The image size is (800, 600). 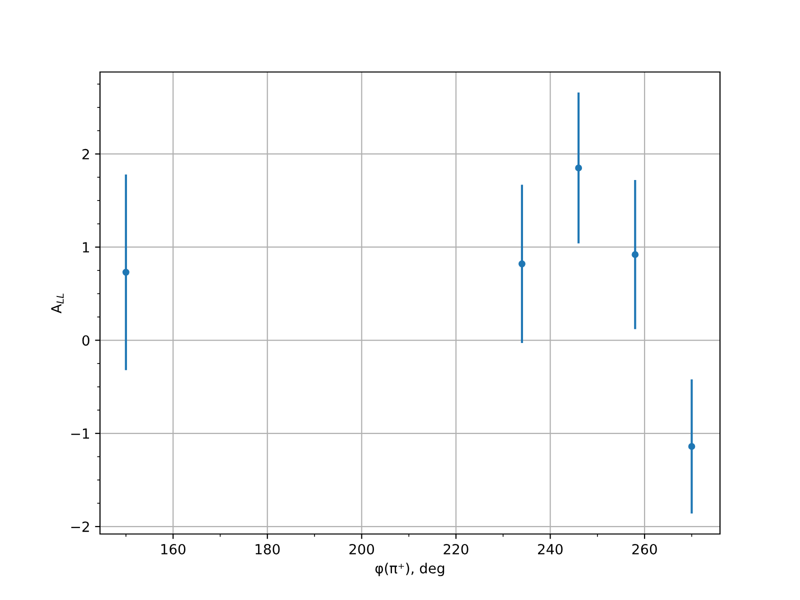 I want to click on y-tick-label: 2, so click(x=85, y=154).